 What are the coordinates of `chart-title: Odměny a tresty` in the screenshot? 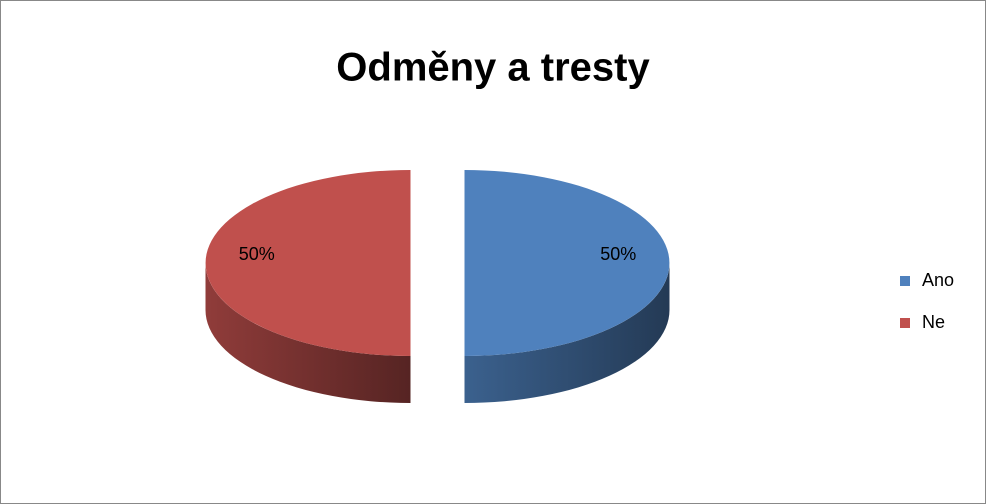 It's located at (493, 68).